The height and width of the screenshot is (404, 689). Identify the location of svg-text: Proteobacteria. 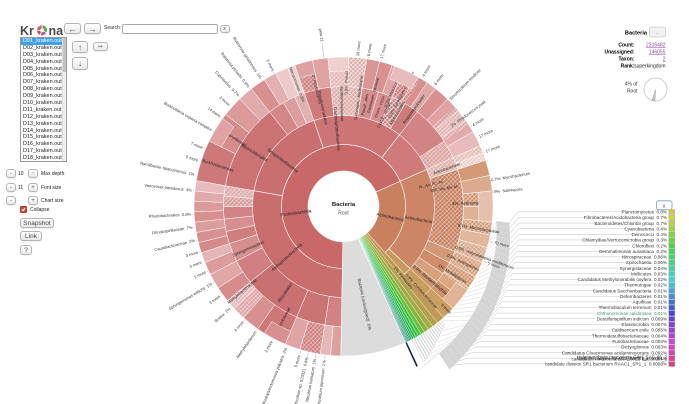
(296, 213).